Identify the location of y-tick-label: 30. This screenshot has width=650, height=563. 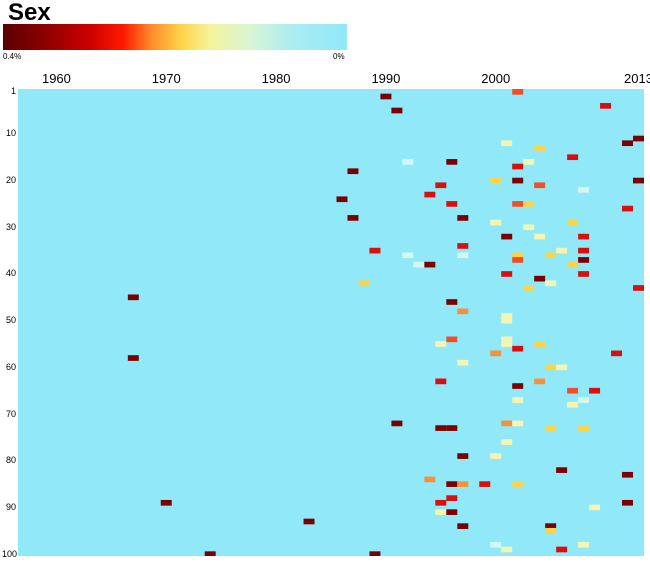
(10, 226).